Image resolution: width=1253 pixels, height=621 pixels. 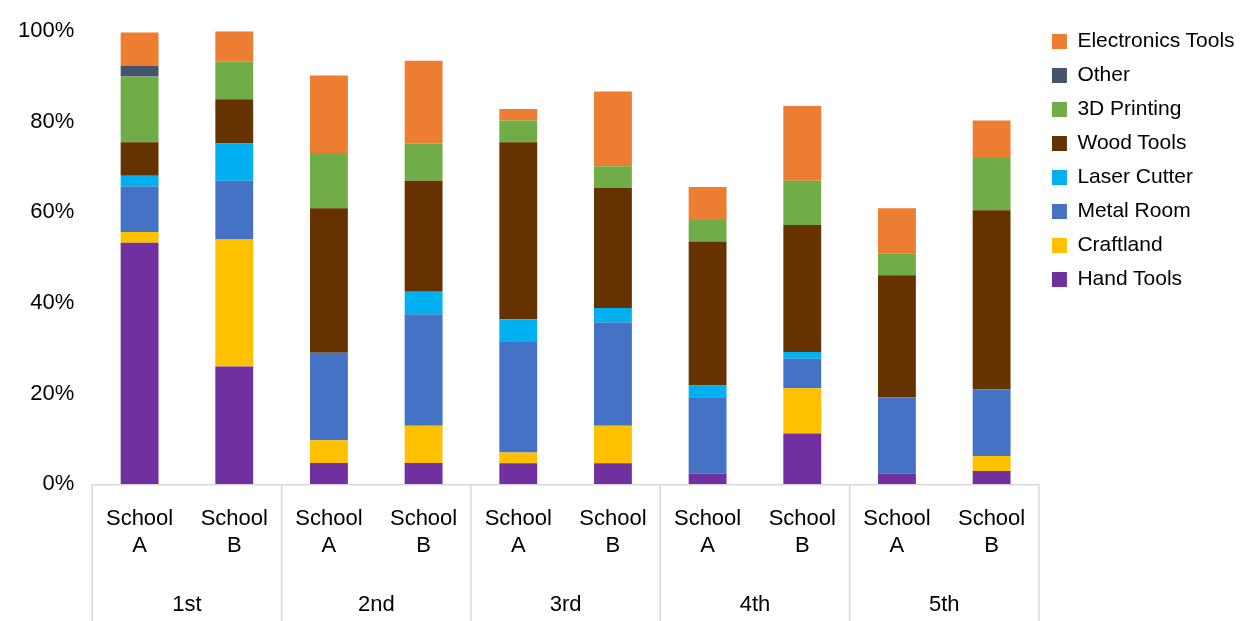 I want to click on y-tick-label: 40%, so click(x=52, y=302).